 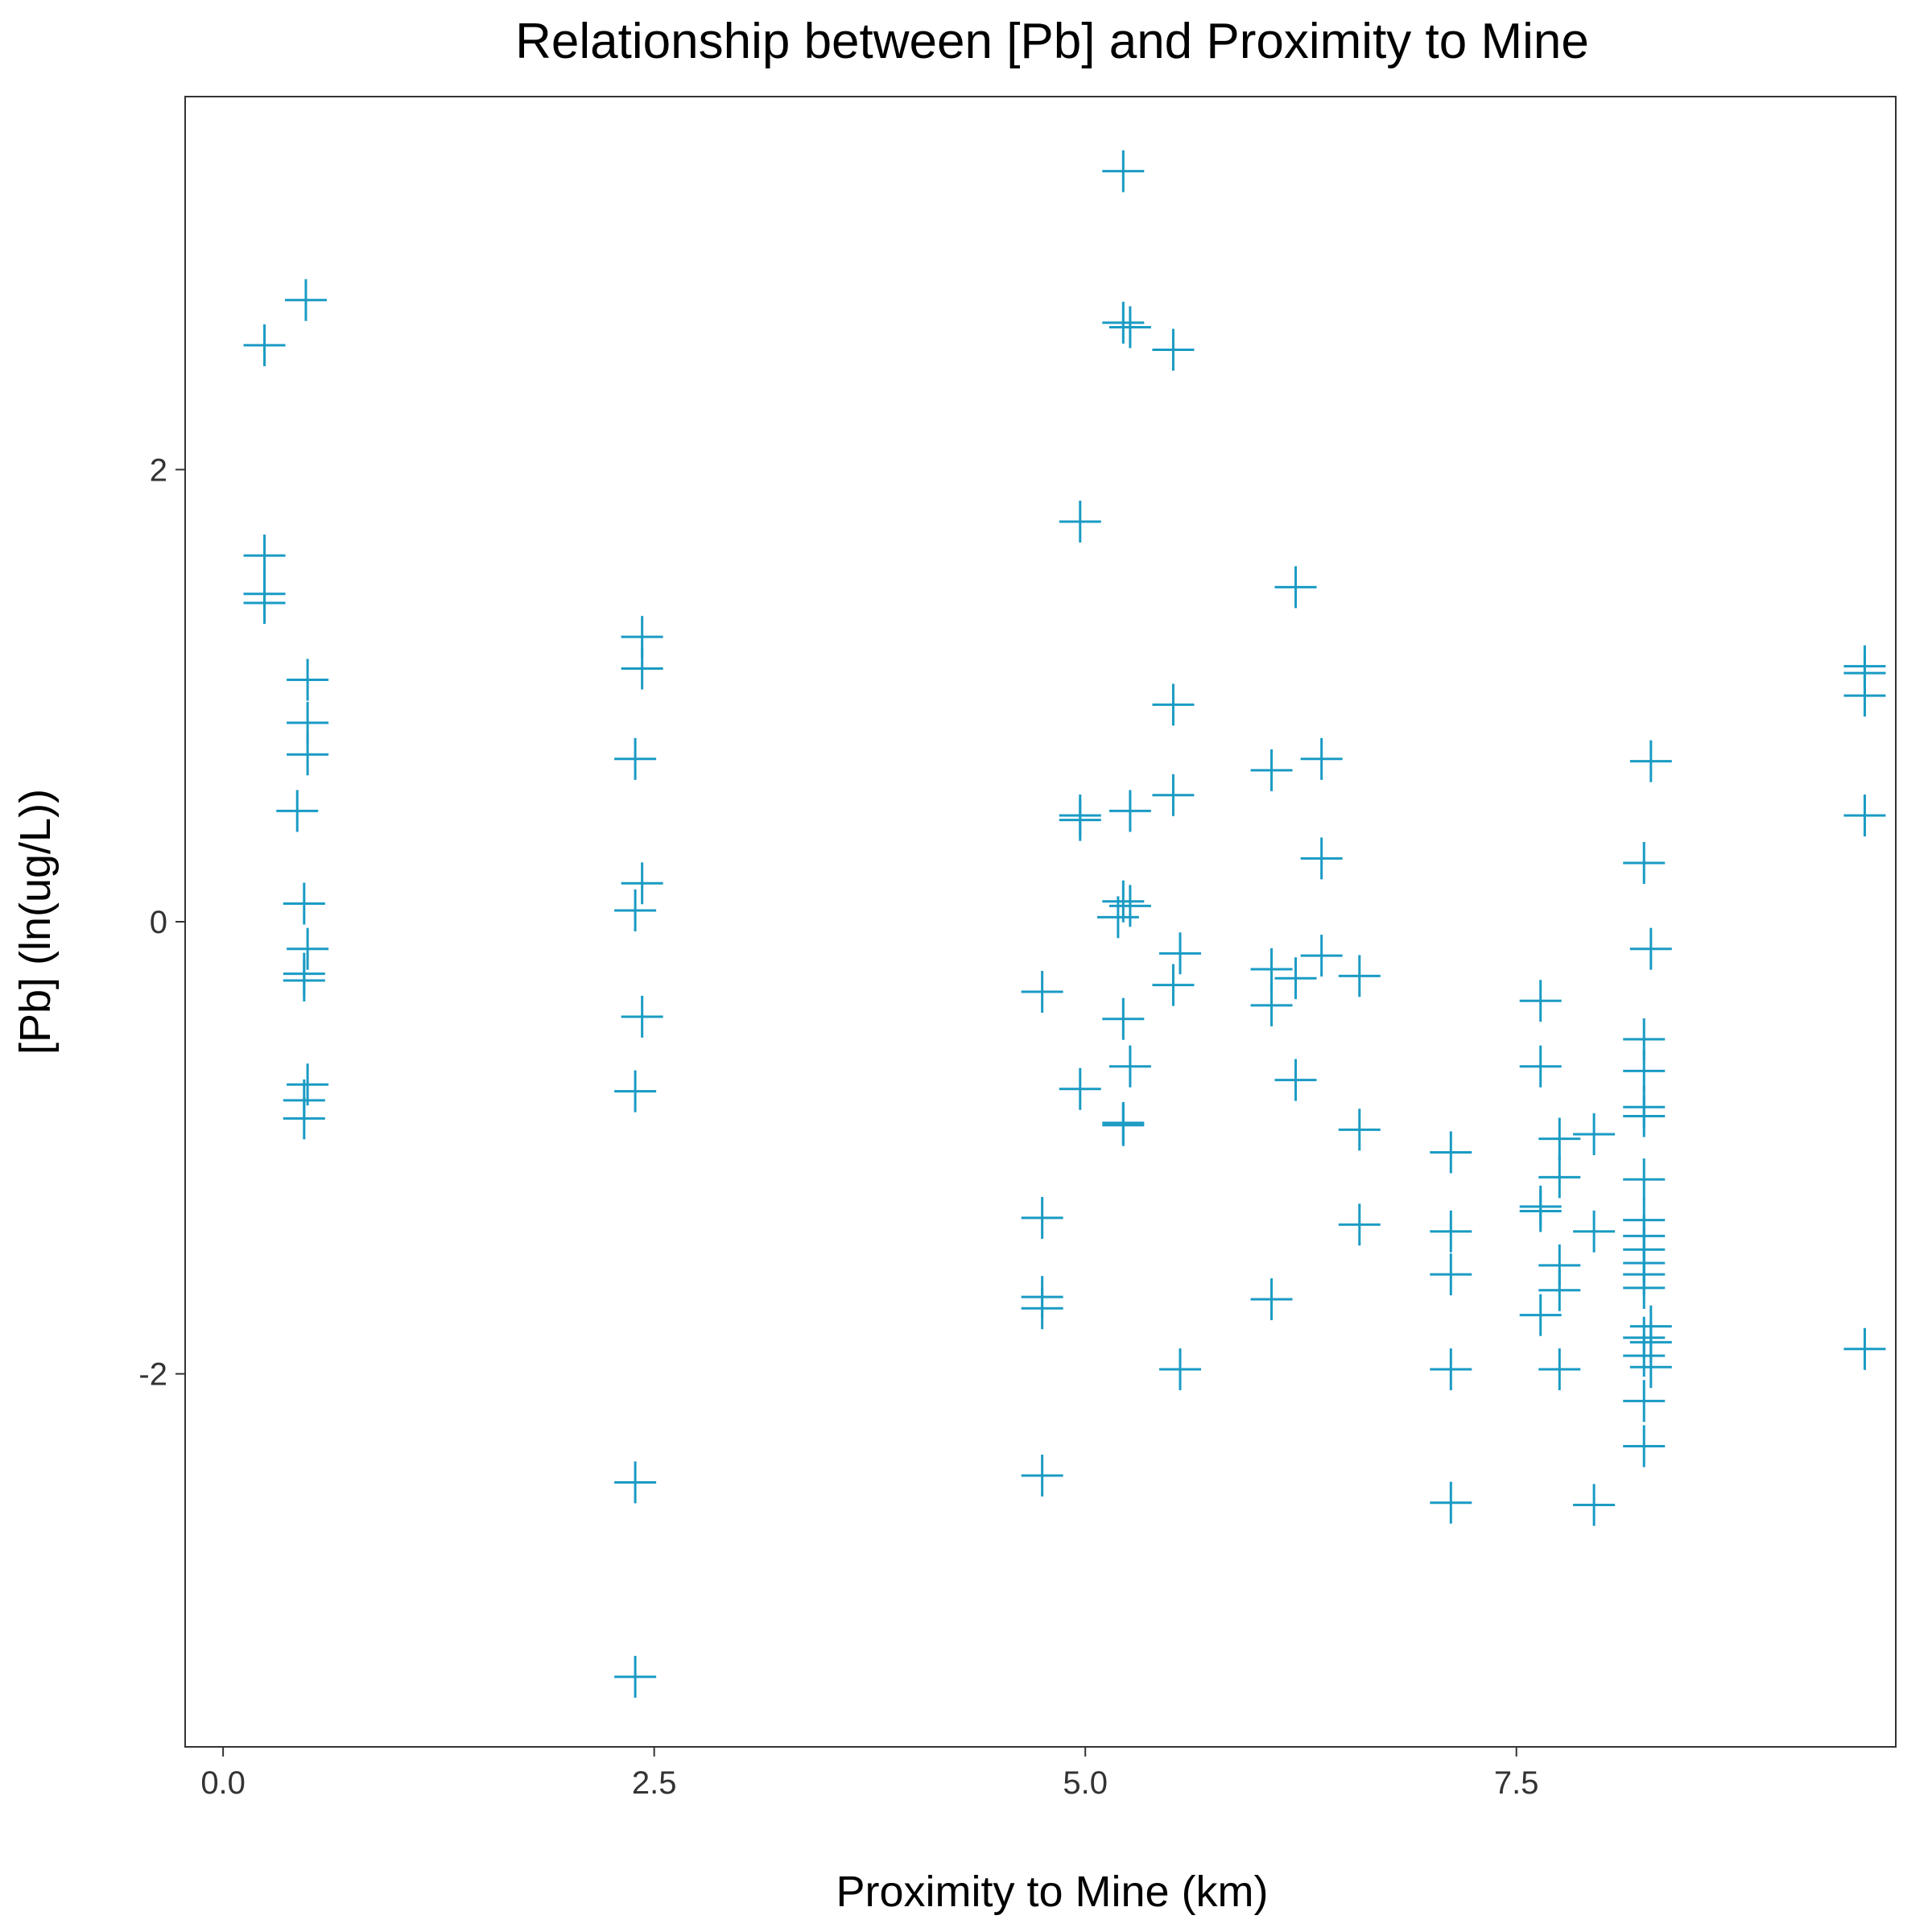 What do you see at coordinates (158, 470) in the screenshot?
I see `y-tick-label: 2` at bounding box center [158, 470].